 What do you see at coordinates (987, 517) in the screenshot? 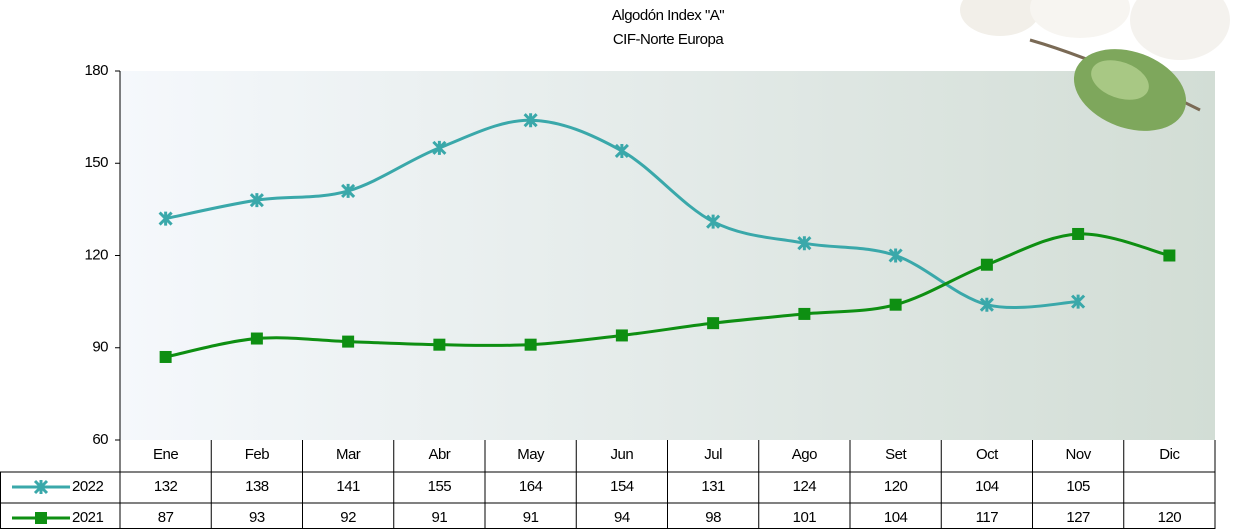
I see `table-value: 117` at bounding box center [987, 517].